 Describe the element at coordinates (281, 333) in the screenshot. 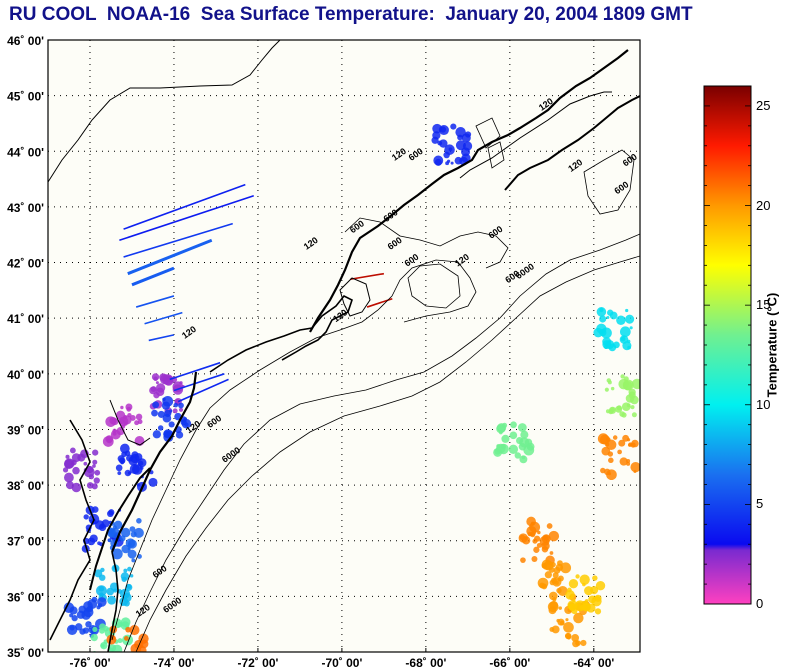

I see `coastline-new-england` at that location.